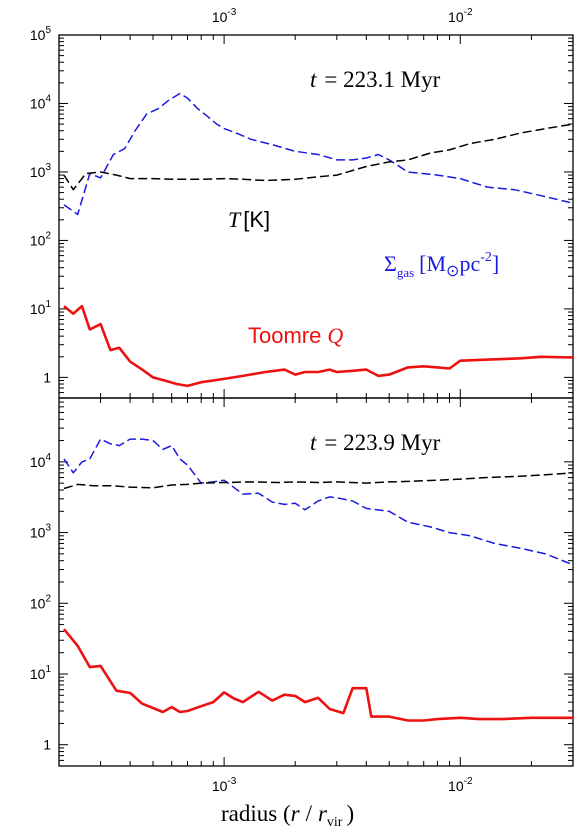  I want to click on toomre-text: Toomre, so click(284, 335).